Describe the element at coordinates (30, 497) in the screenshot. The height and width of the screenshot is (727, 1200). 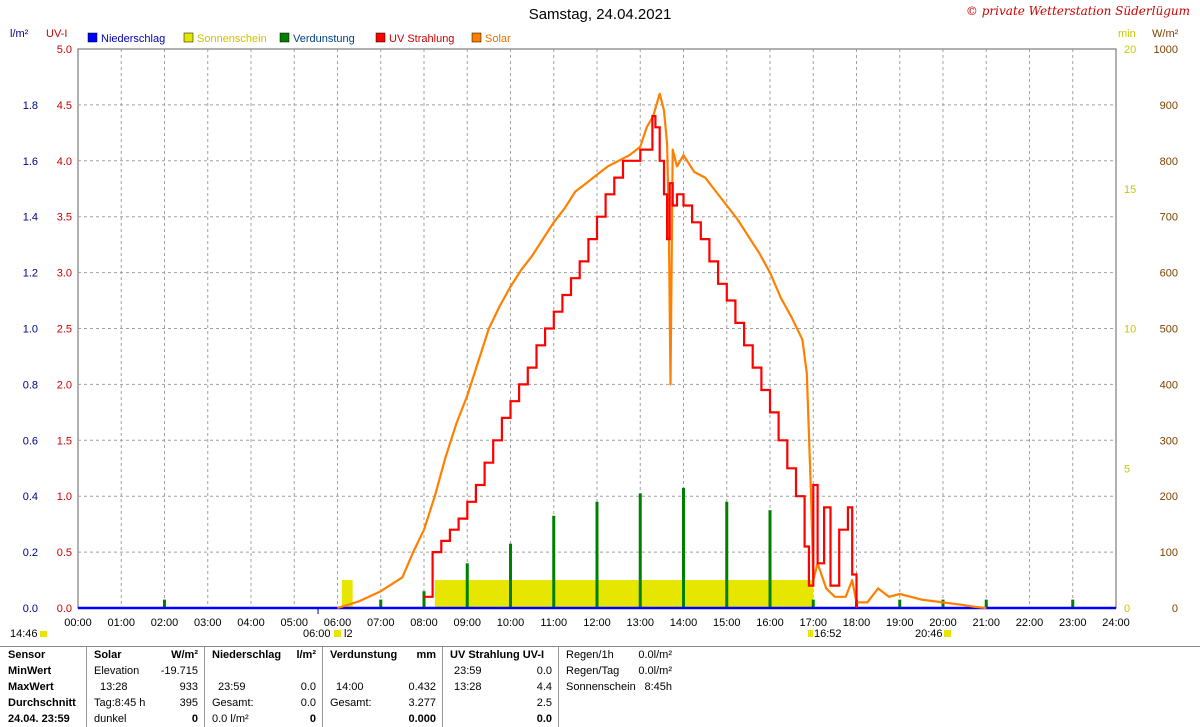
I see `rain-tick-label: 0.4` at that location.